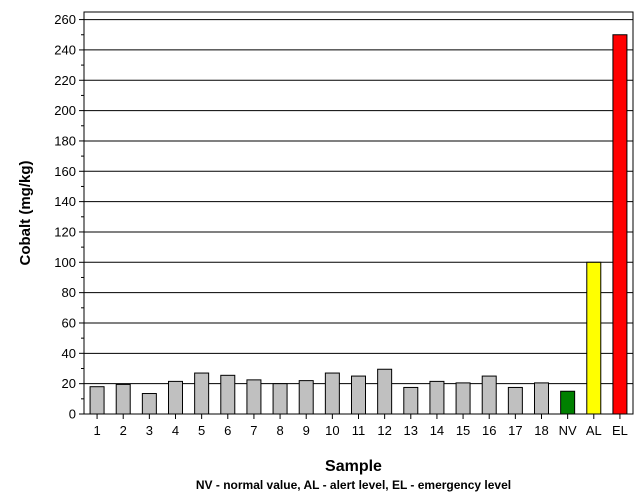 The width and height of the screenshot is (640, 496). What do you see at coordinates (65, 171) in the screenshot?
I see `y-tick-label: 160` at bounding box center [65, 171].